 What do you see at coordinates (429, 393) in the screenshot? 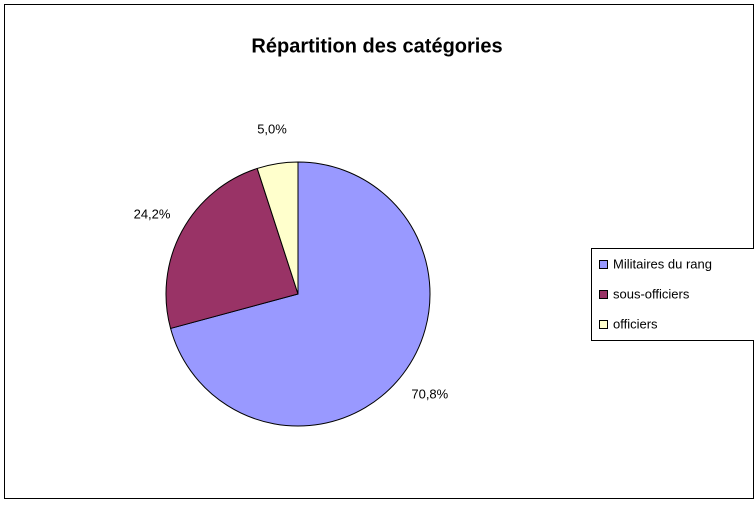
I see `data-label: 70,8%` at bounding box center [429, 393].